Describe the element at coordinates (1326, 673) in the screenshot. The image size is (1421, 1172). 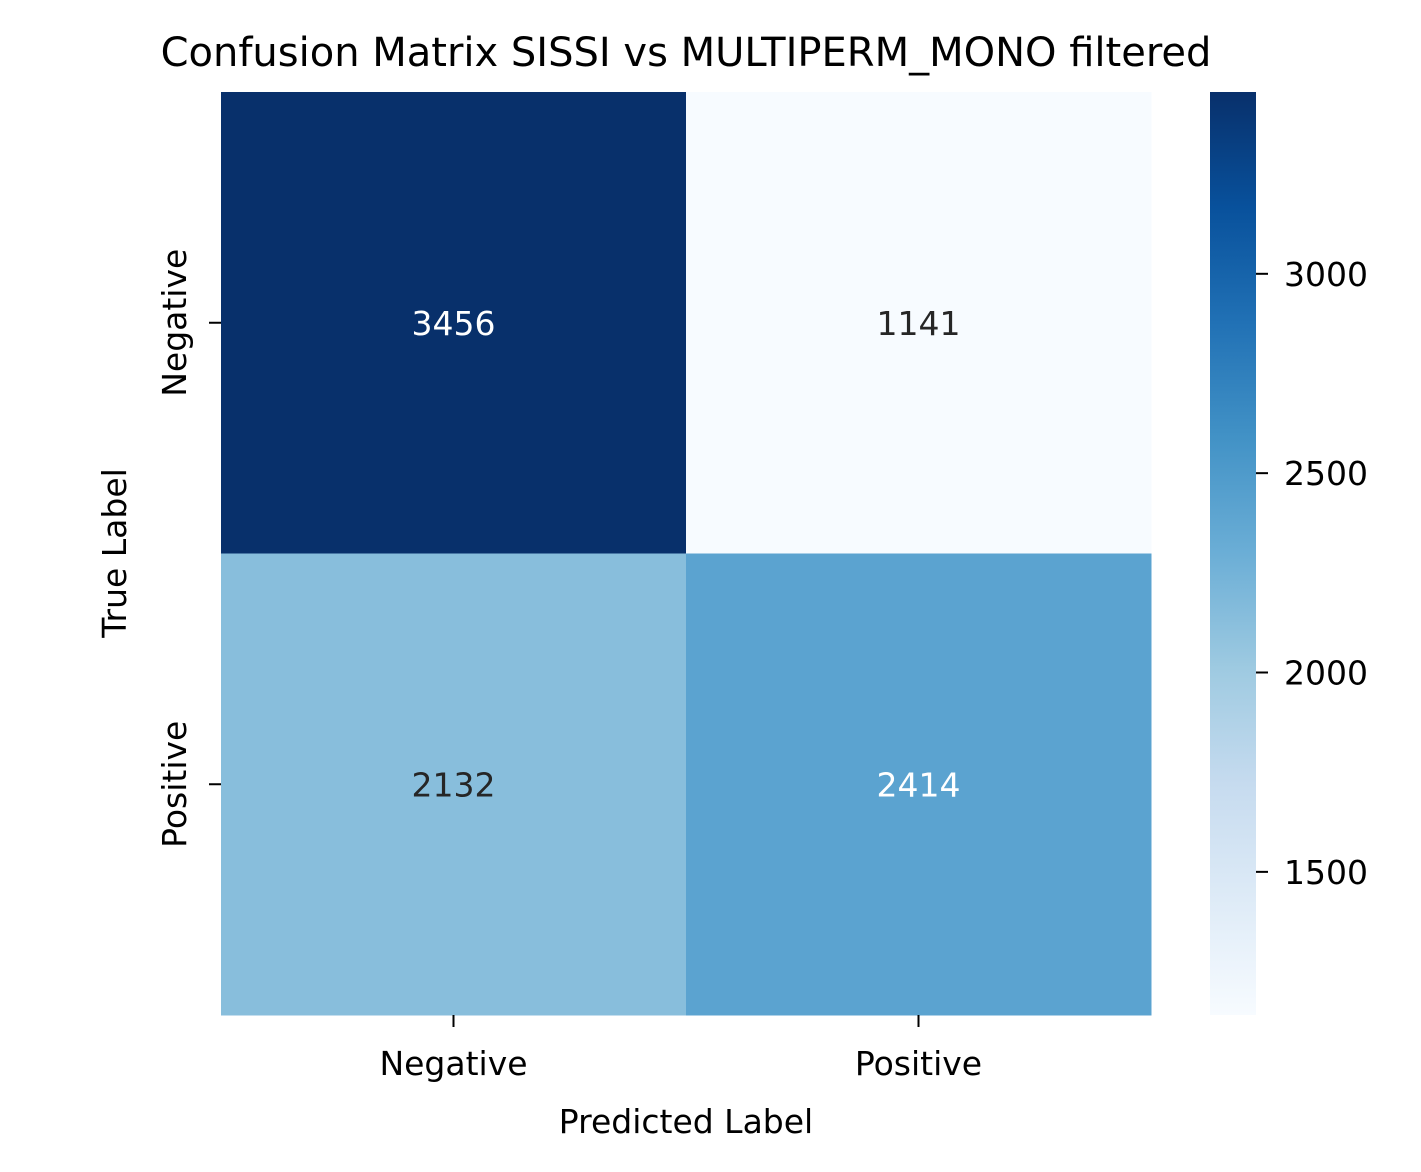
I see `colorbar-tick-label: 2000` at that location.